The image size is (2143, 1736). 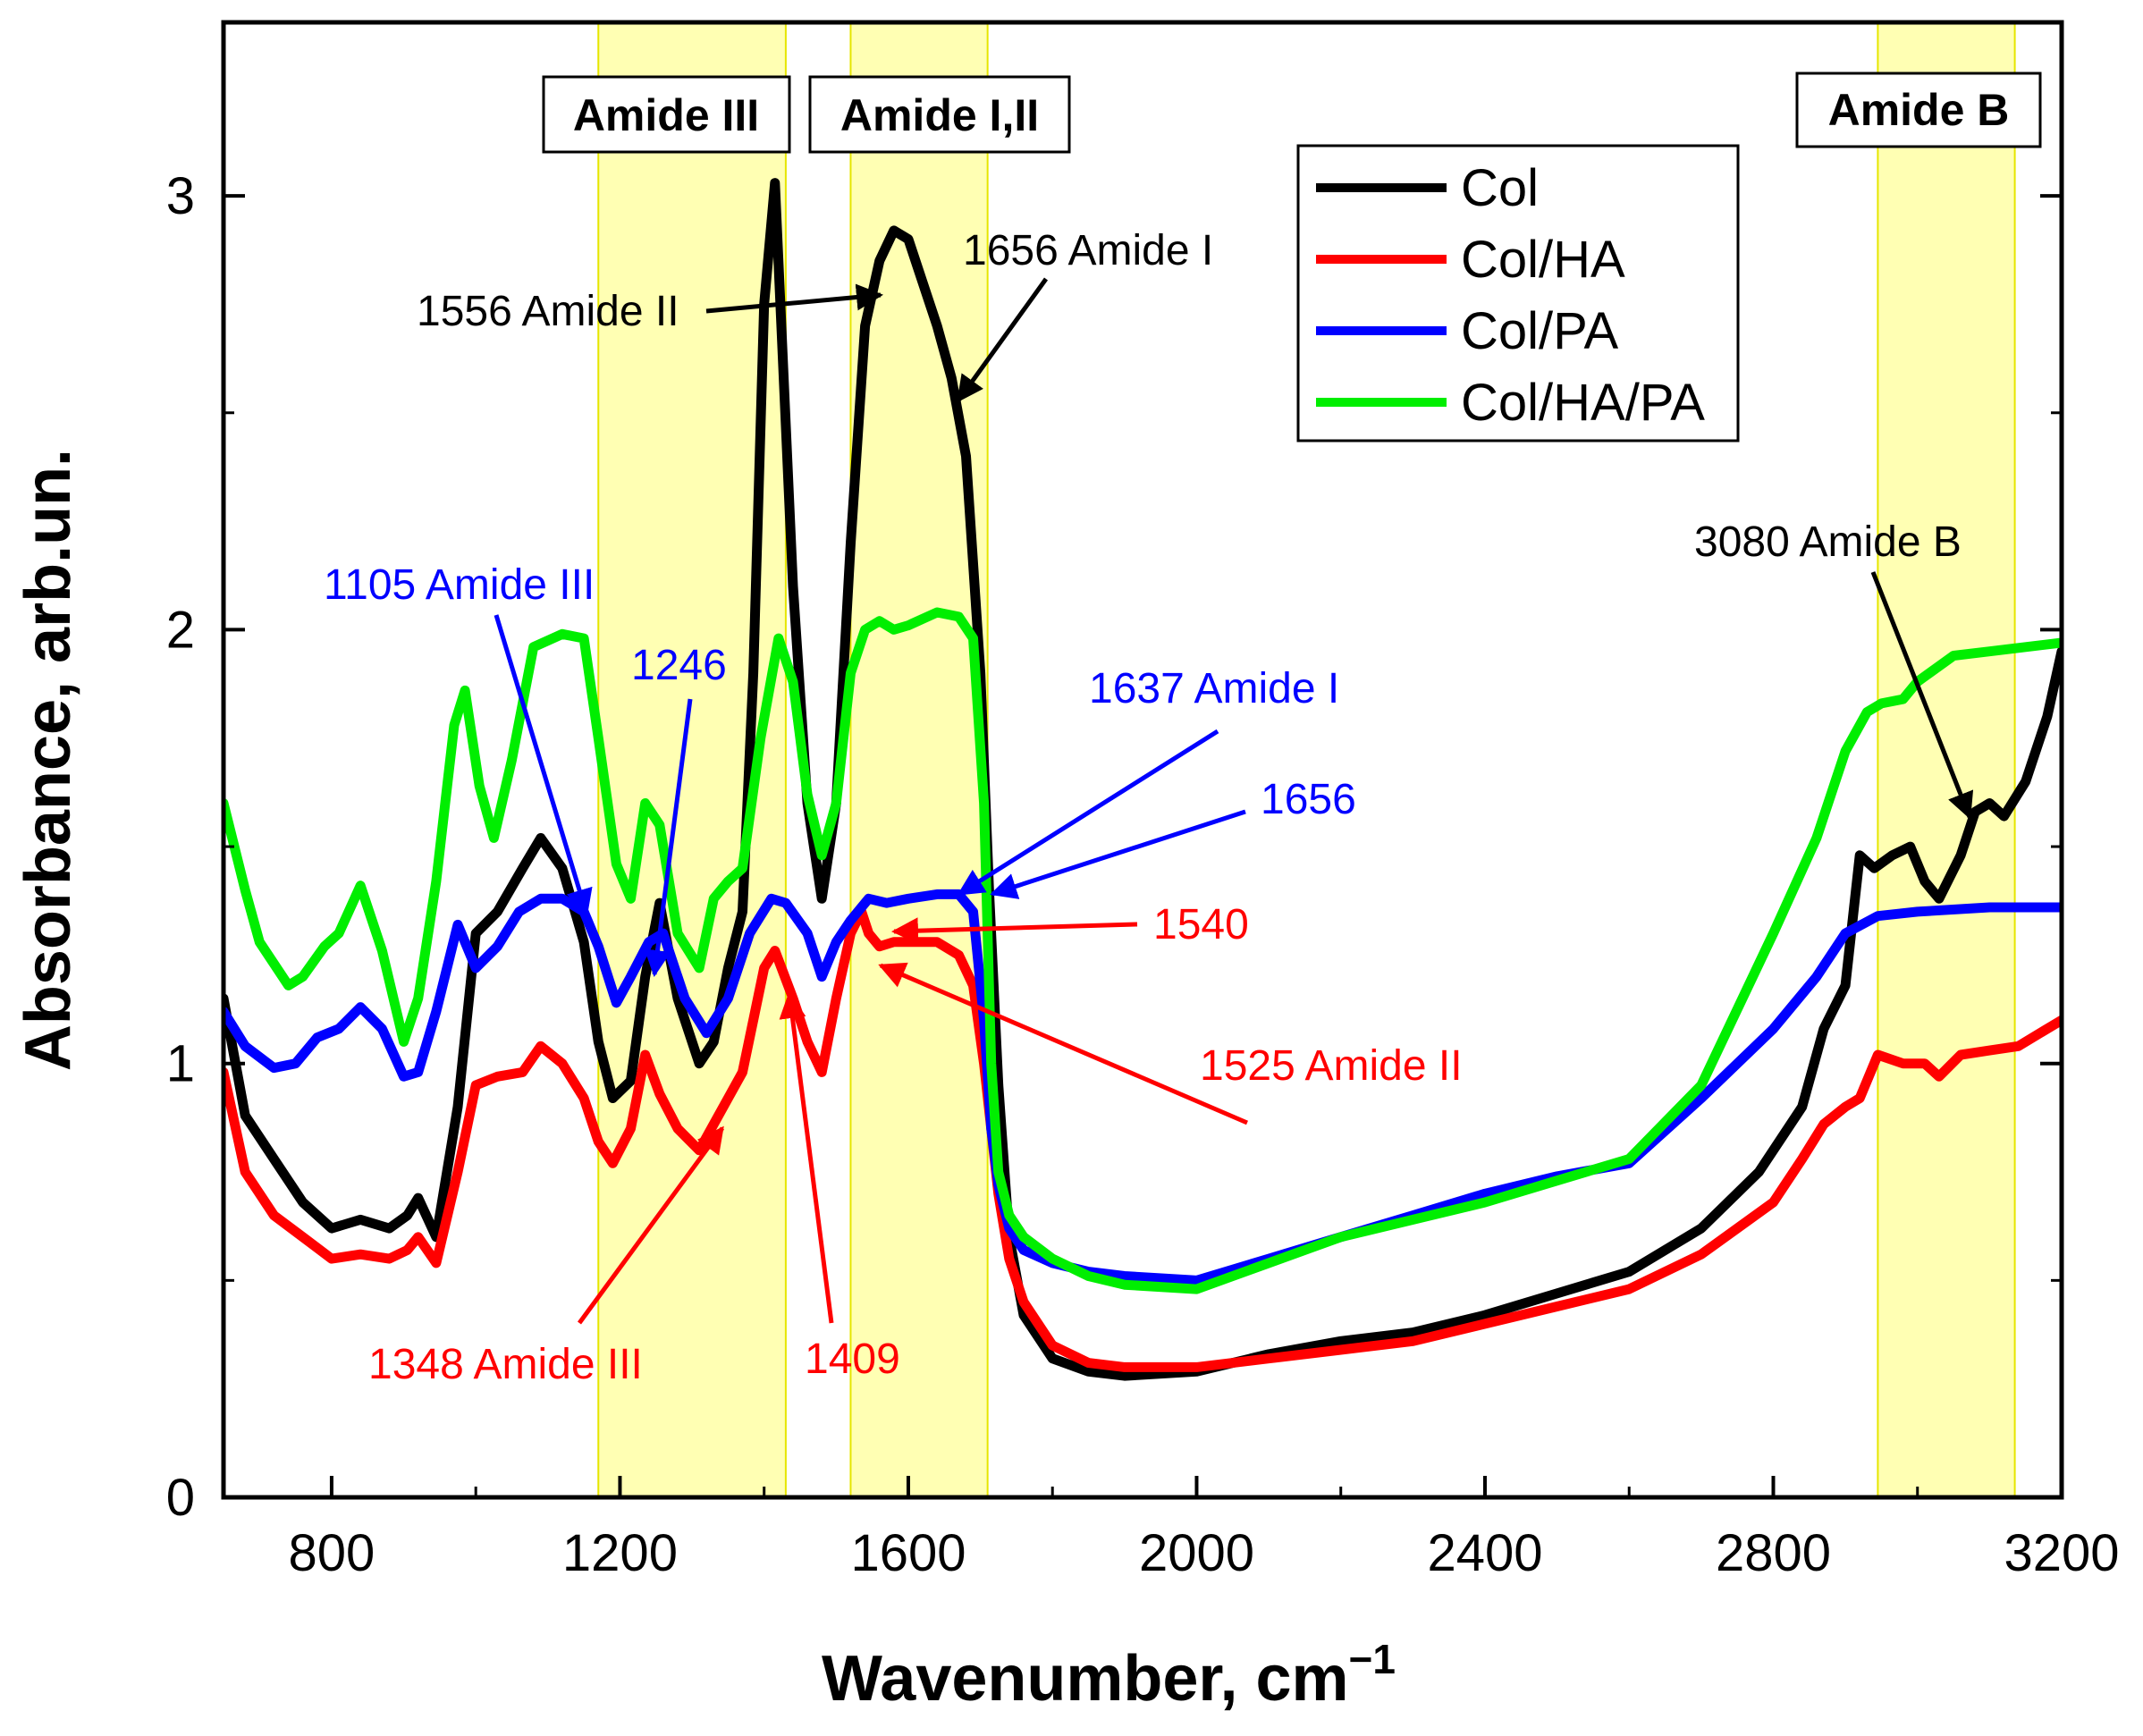 What do you see at coordinates (1088, 250) in the screenshot?
I see `annotation-1656-amide-i: 1656 Amide I` at bounding box center [1088, 250].